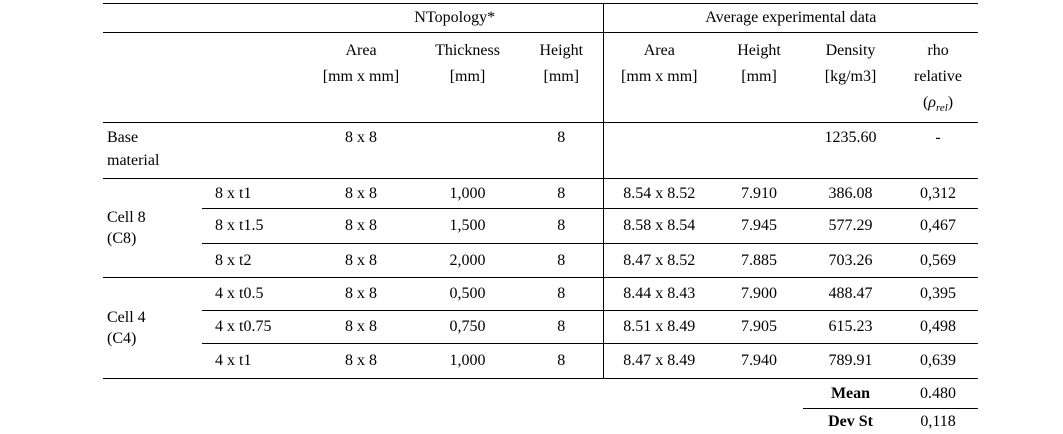 The image size is (1063, 434). Describe the element at coordinates (540, 421) in the screenshot. I see `devst-row: Dev St 0,118` at that location.